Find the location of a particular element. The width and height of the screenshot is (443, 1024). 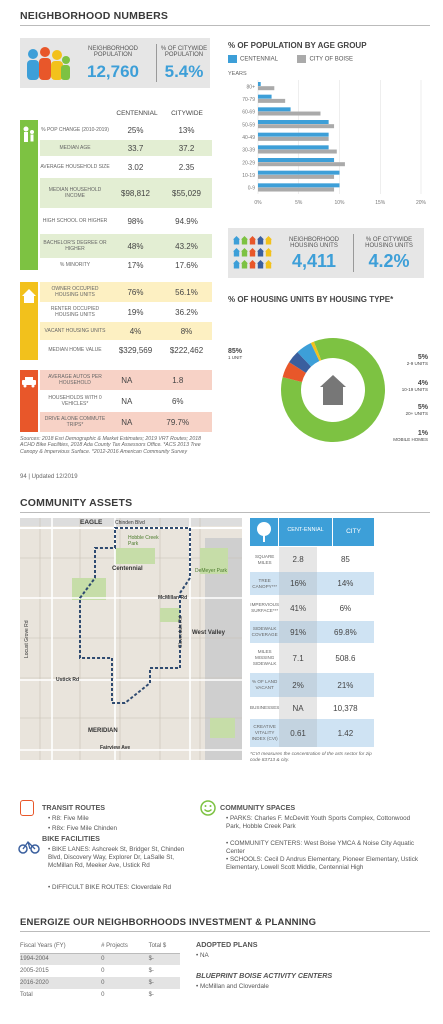

adopted-plans-title: ADOPTED PLANS is located at coordinates (227, 944).